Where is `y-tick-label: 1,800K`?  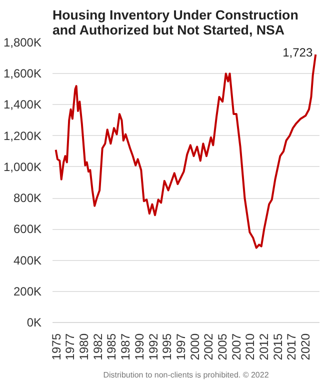
y-tick-label: 1,800K is located at coordinates (22, 43).